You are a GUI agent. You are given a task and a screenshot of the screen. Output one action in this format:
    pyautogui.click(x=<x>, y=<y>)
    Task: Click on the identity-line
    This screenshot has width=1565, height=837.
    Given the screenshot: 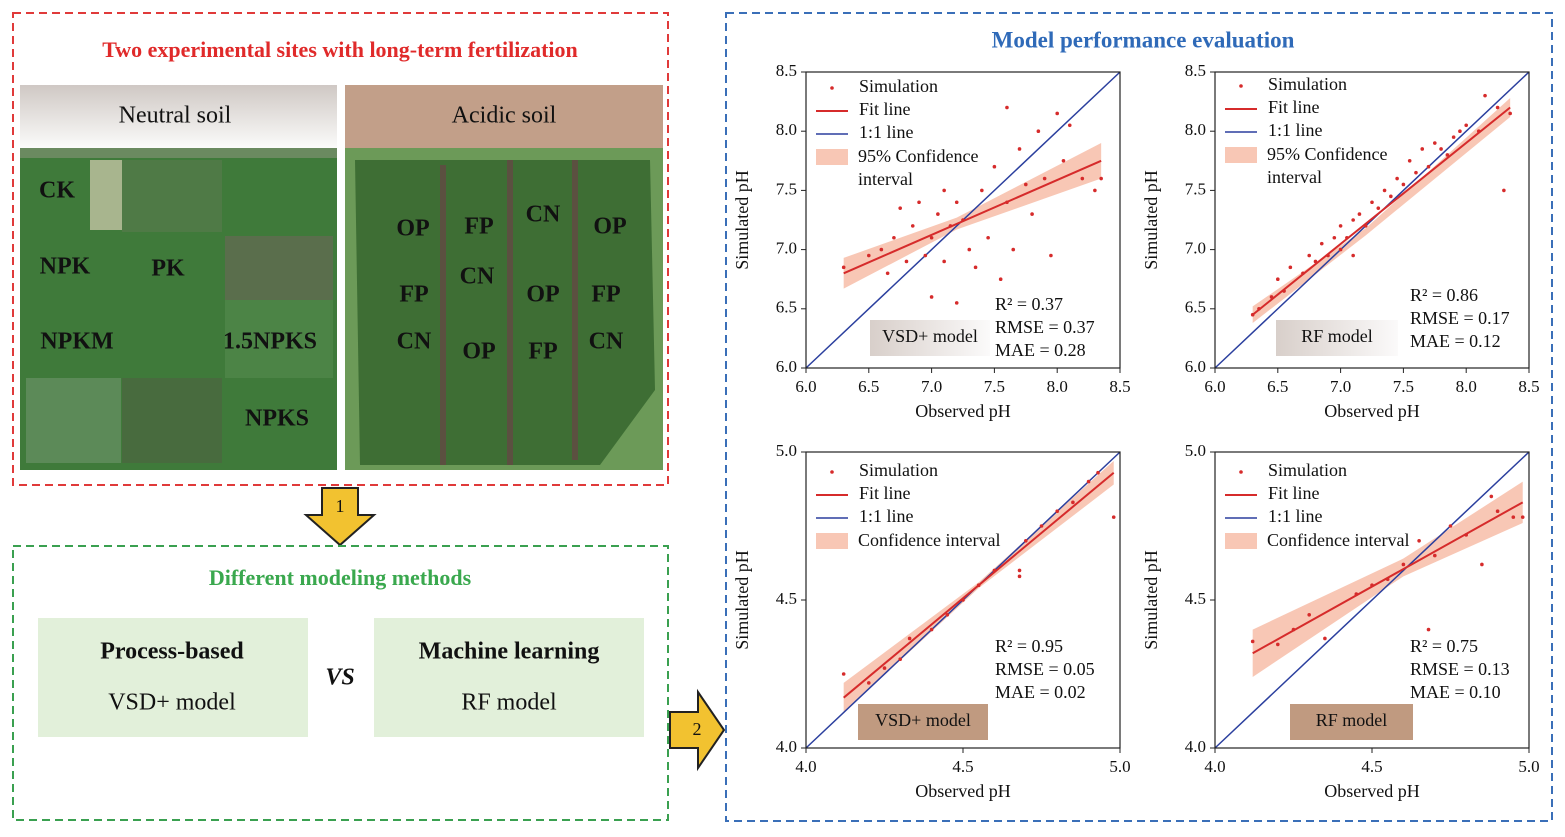 What is the action you would take?
    pyautogui.click(x=1372, y=600)
    